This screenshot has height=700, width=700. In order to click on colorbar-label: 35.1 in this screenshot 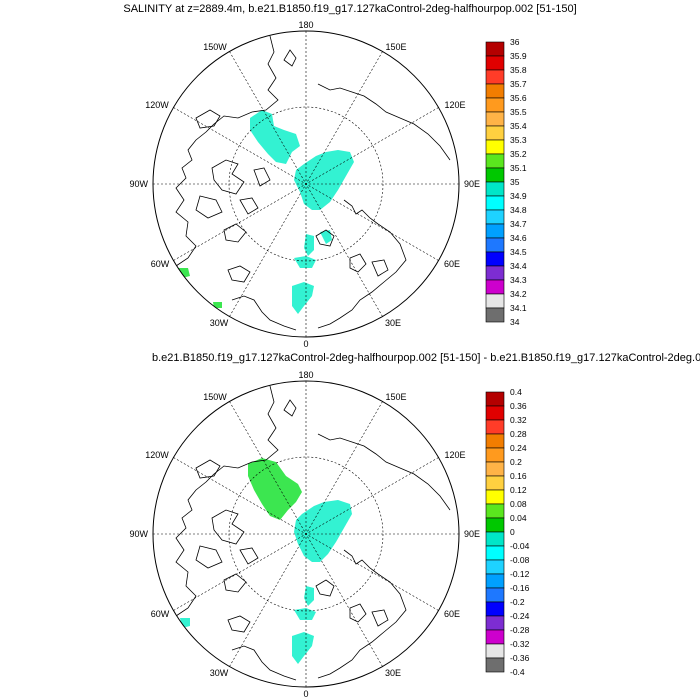, I will do `click(518, 168)`.